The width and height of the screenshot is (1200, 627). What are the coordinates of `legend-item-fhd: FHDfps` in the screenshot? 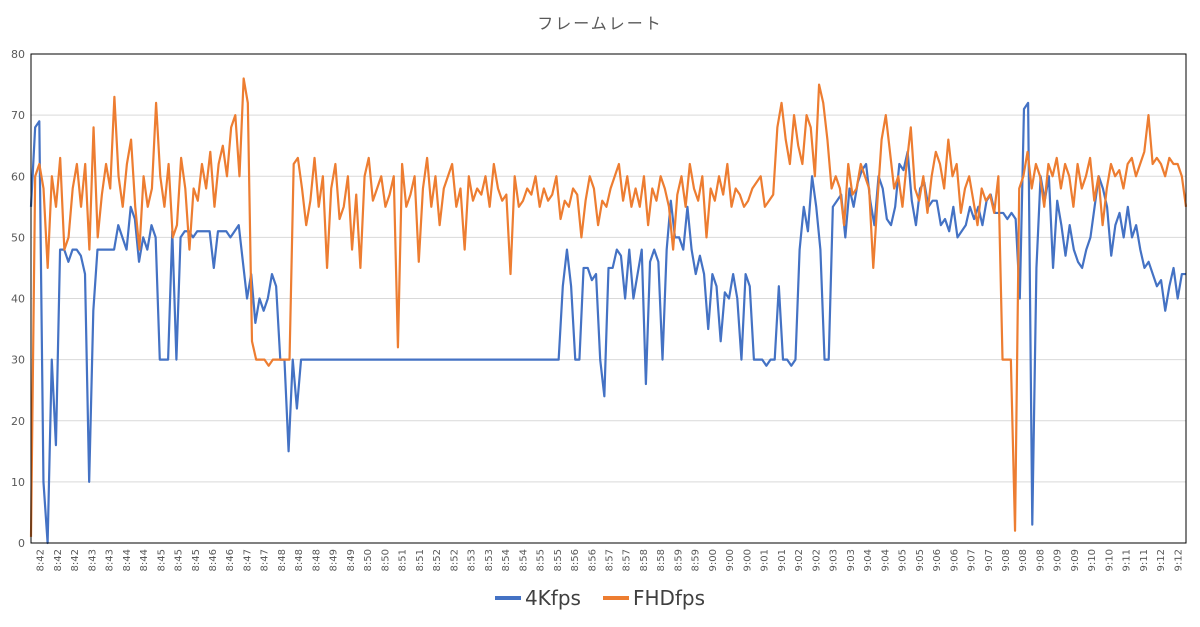 It's located at (654, 598).